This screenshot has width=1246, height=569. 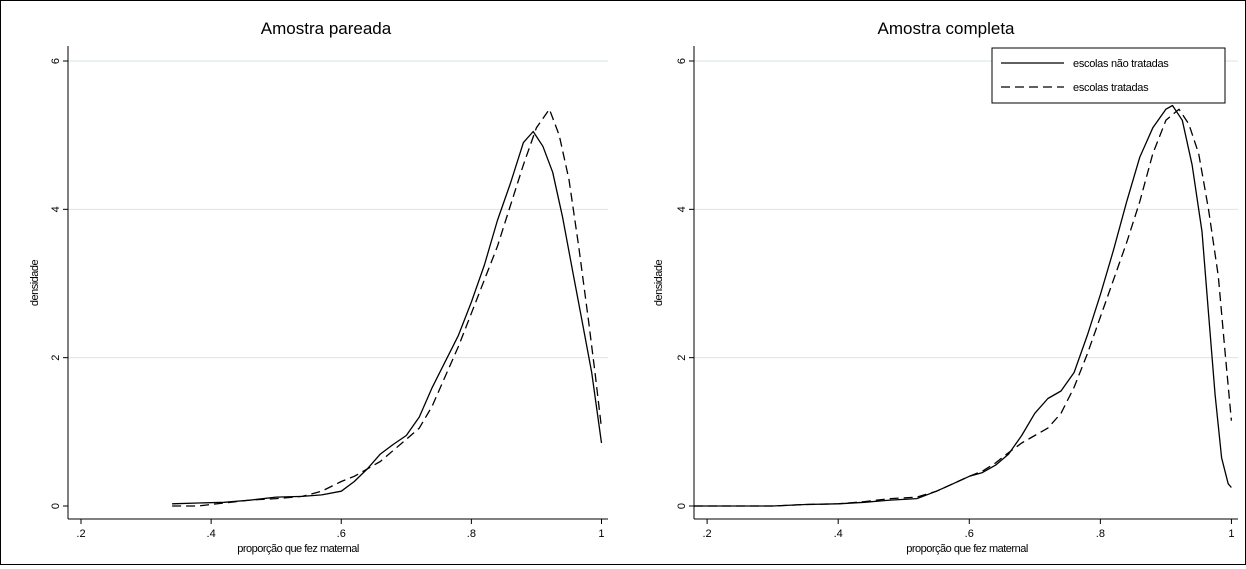 I want to click on legend: escolas não tratadas escolas tratadas, so click(x=1108, y=75).